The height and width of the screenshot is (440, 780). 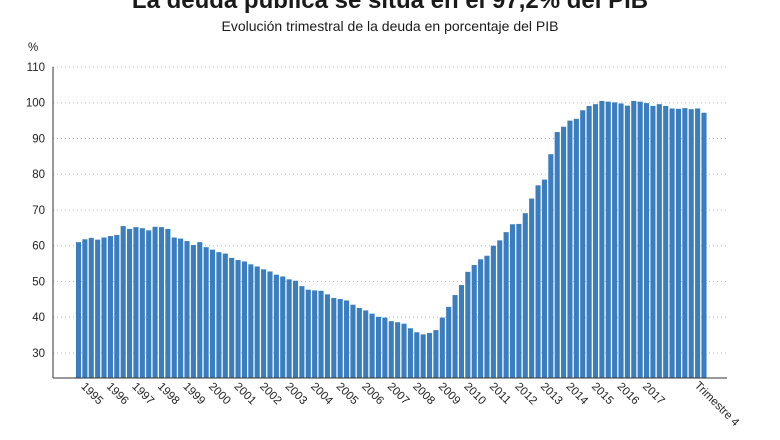 I want to click on x-tick-label: 2015, so click(x=602, y=394).